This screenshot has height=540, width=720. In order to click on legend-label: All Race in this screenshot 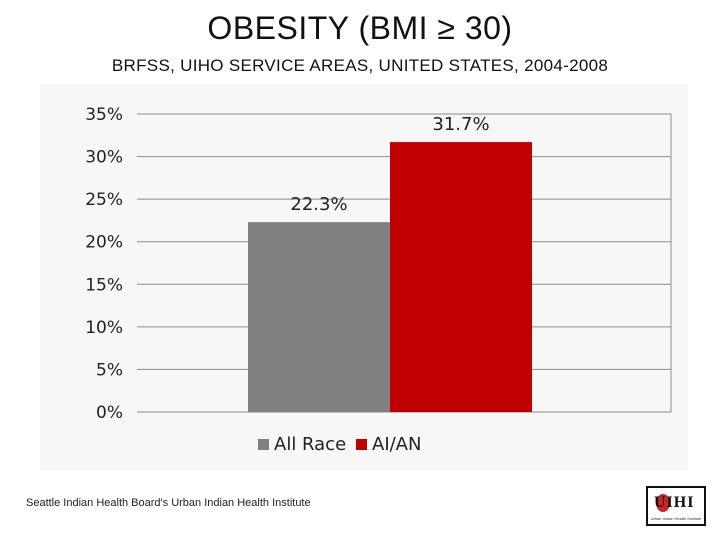, I will do `click(310, 444)`.